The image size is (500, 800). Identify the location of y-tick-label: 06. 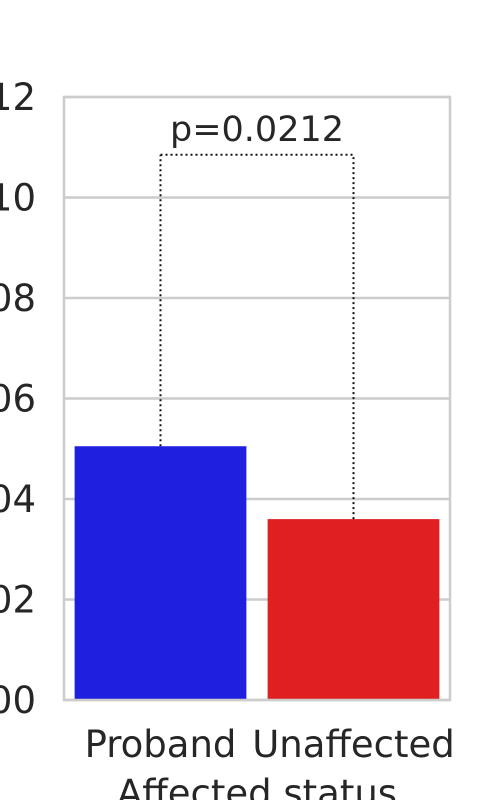
(18, 399).